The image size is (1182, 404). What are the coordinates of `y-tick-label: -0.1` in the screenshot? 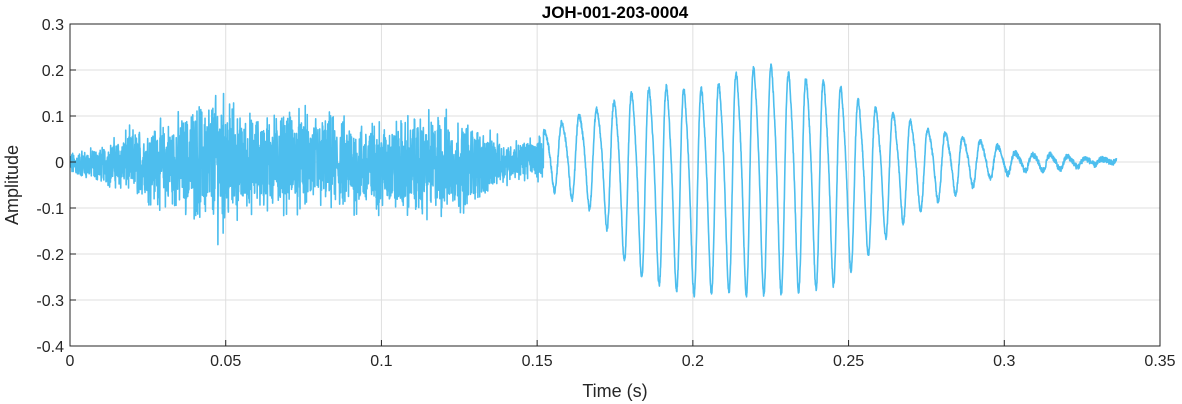 It's located at (50, 209).